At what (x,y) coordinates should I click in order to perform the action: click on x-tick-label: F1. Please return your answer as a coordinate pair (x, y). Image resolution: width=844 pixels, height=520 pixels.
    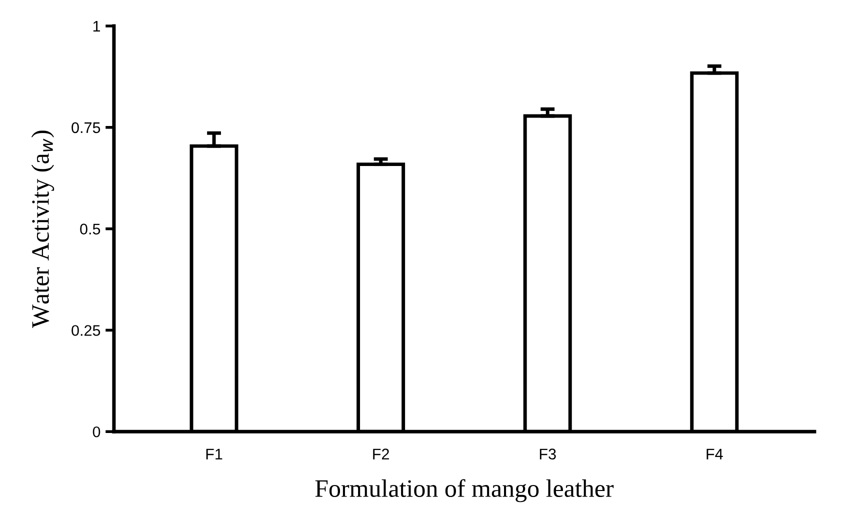
    Looking at the image, I should click on (214, 454).